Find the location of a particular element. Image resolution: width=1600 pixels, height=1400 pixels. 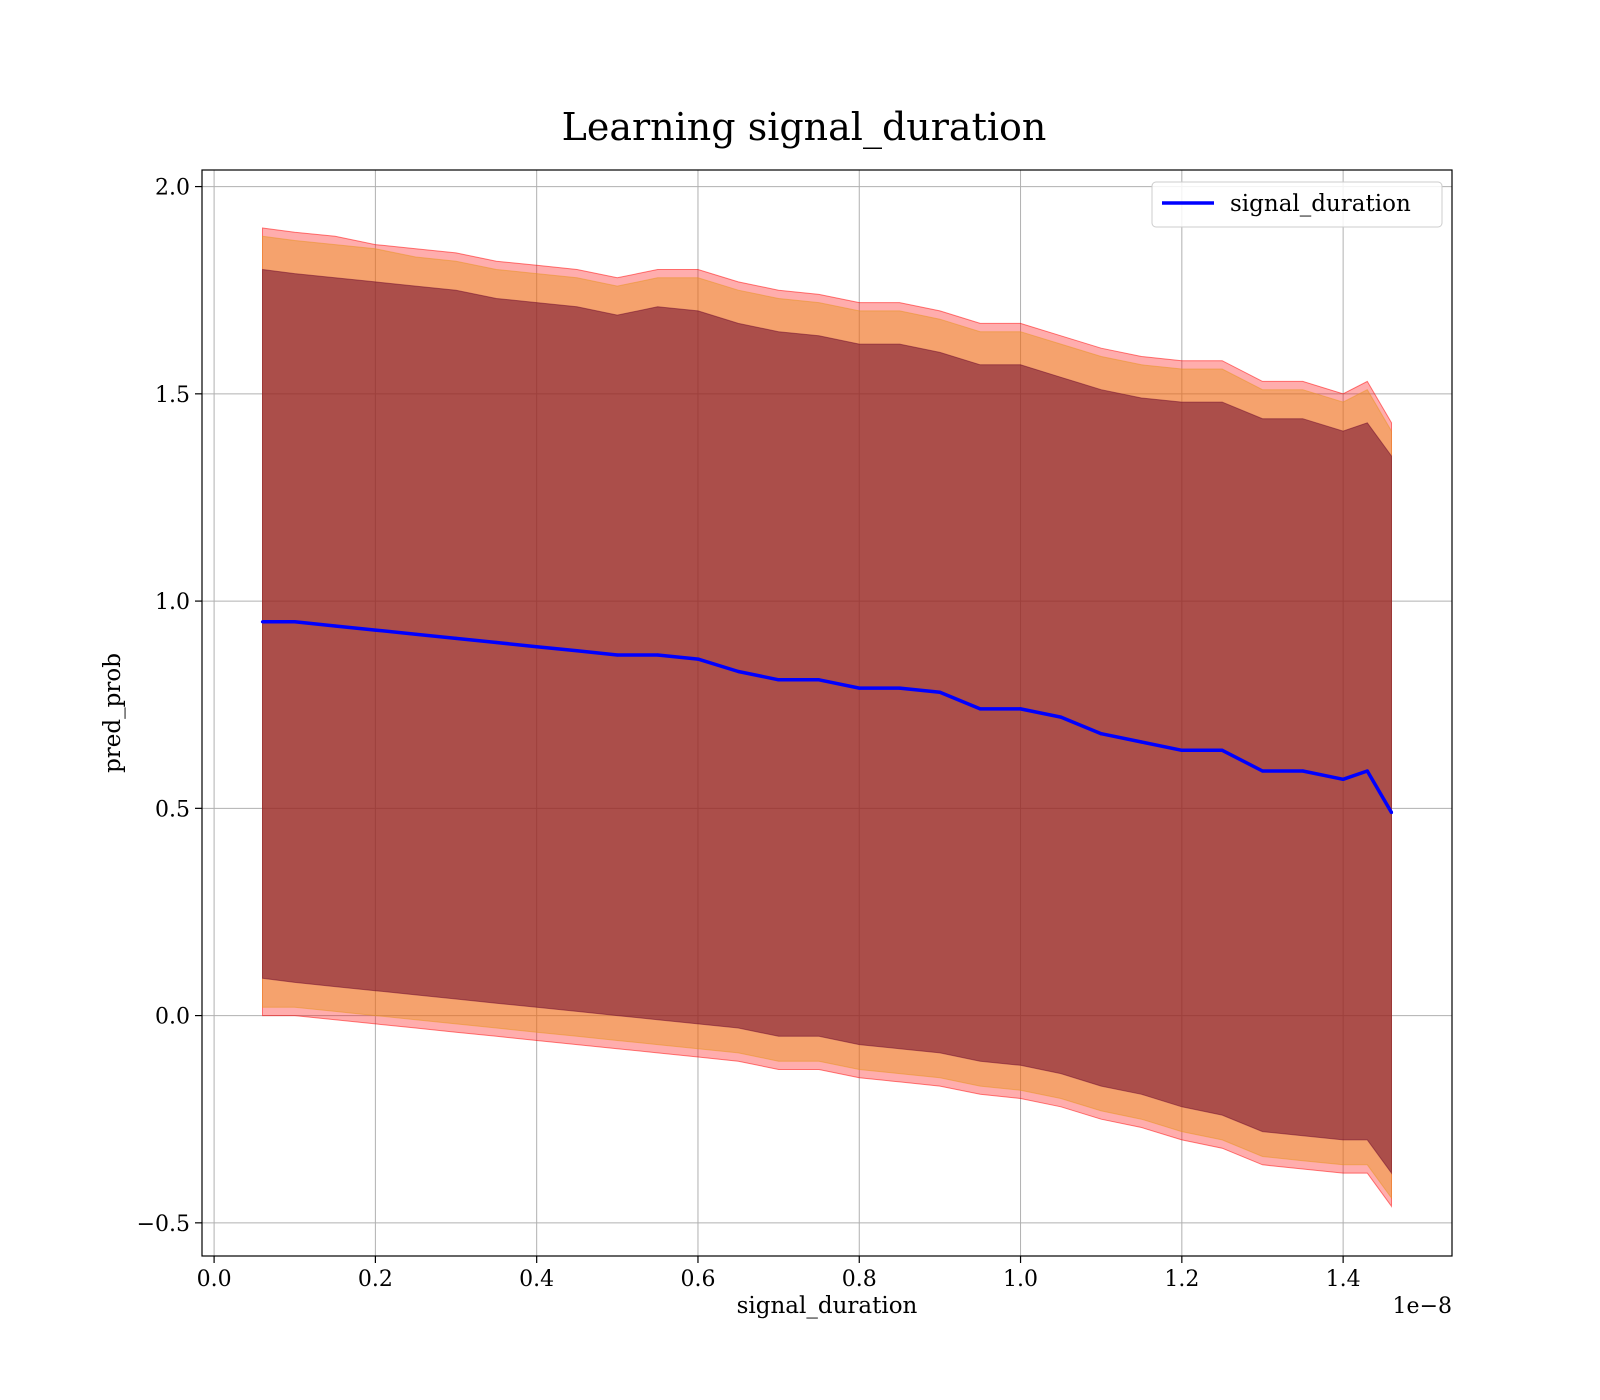

y-tick-label: −0.5 is located at coordinates (163, 1224).